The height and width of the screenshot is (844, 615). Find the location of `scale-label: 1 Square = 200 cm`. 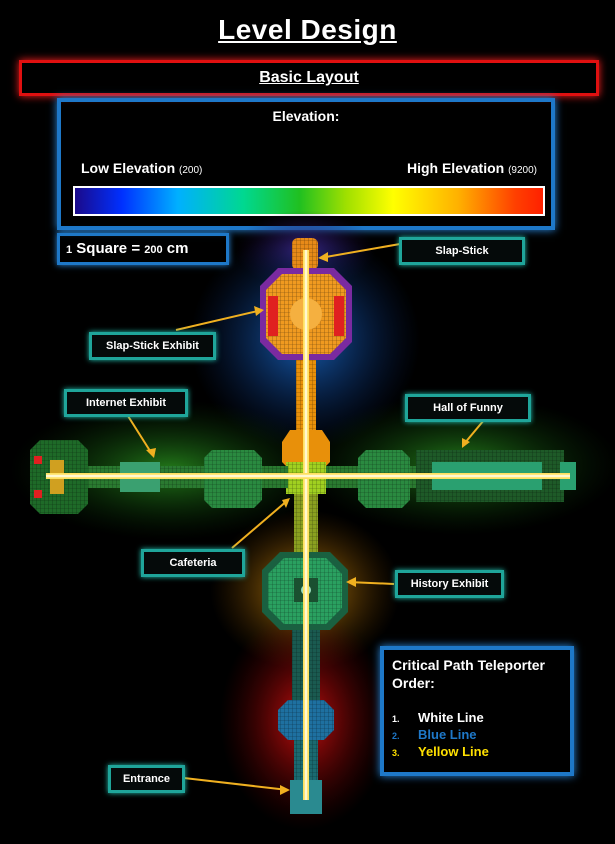

scale-label: 1 Square = 200 cm is located at coordinates (143, 249).